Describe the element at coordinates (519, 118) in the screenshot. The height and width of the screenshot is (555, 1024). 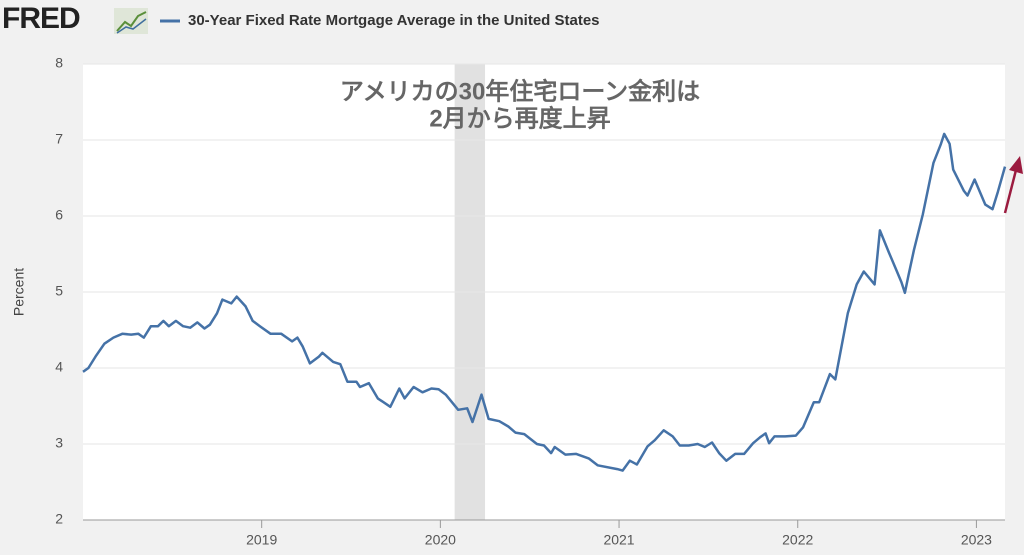
I see `annotation: 2月から再度上昇` at that location.